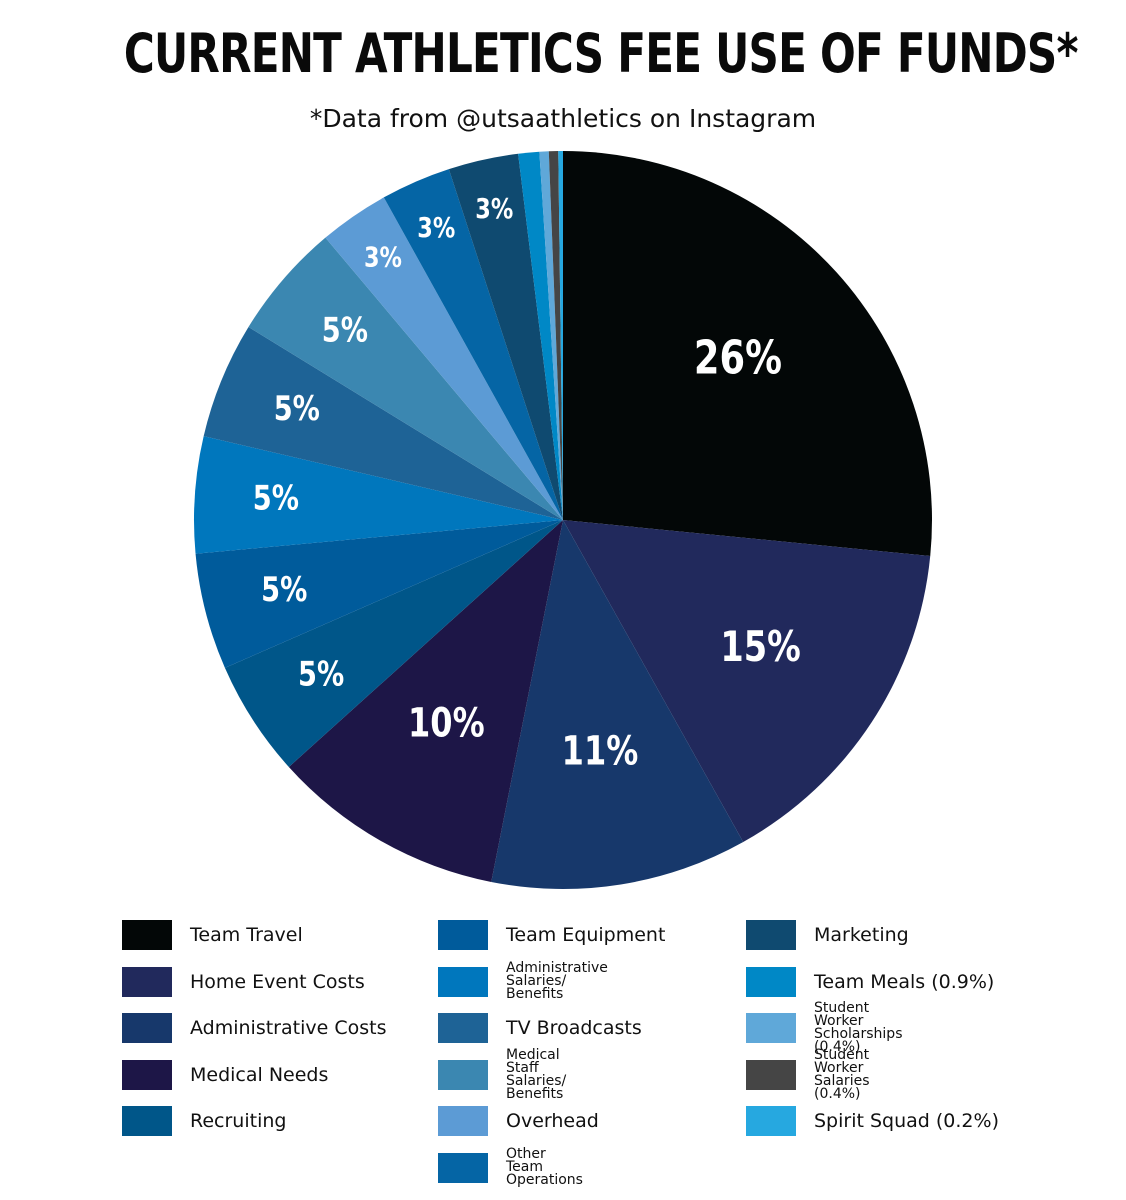 The height and width of the screenshot is (1200, 1126). Describe the element at coordinates (563, 118) in the screenshot. I see `chart-subtitle: *Data from @utsaathletics on Instagram` at that location.